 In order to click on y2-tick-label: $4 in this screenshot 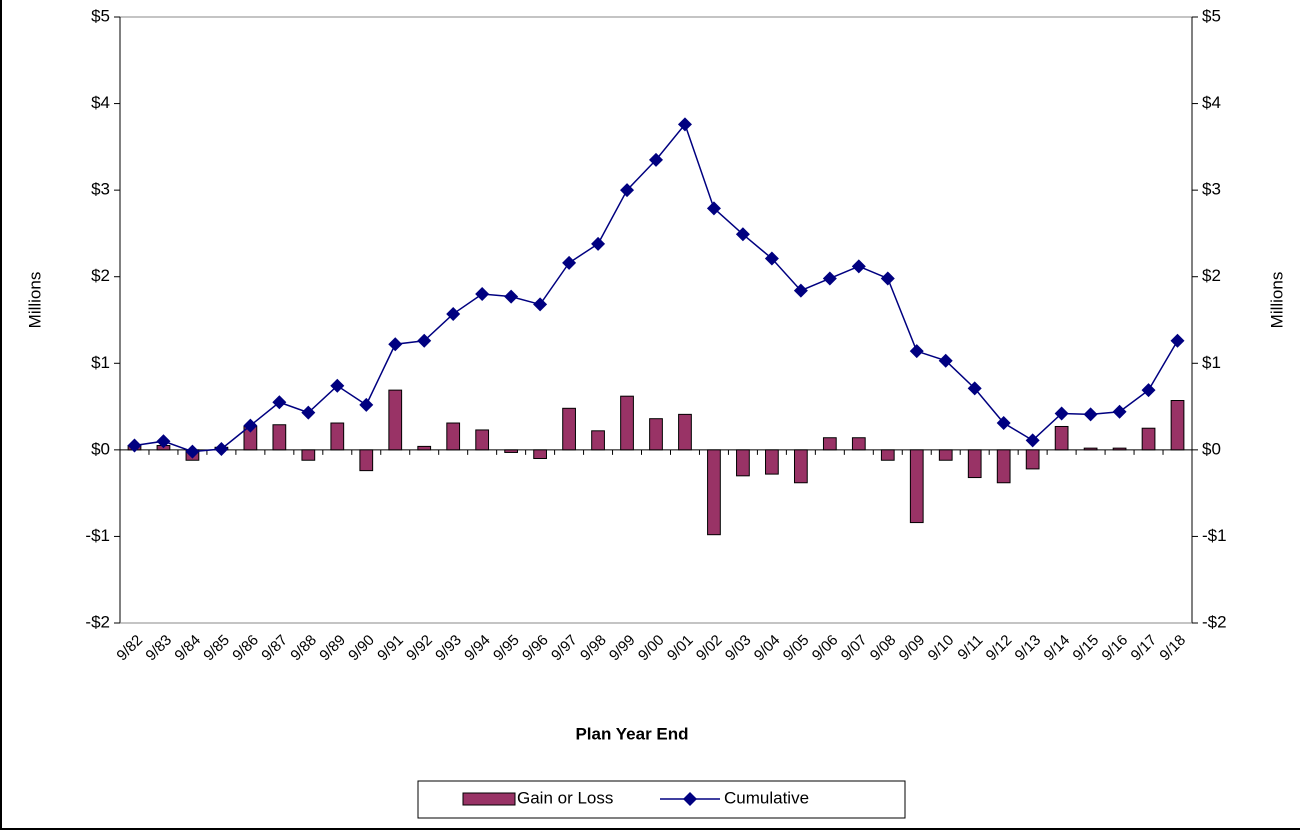, I will do `click(1211, 102)`.